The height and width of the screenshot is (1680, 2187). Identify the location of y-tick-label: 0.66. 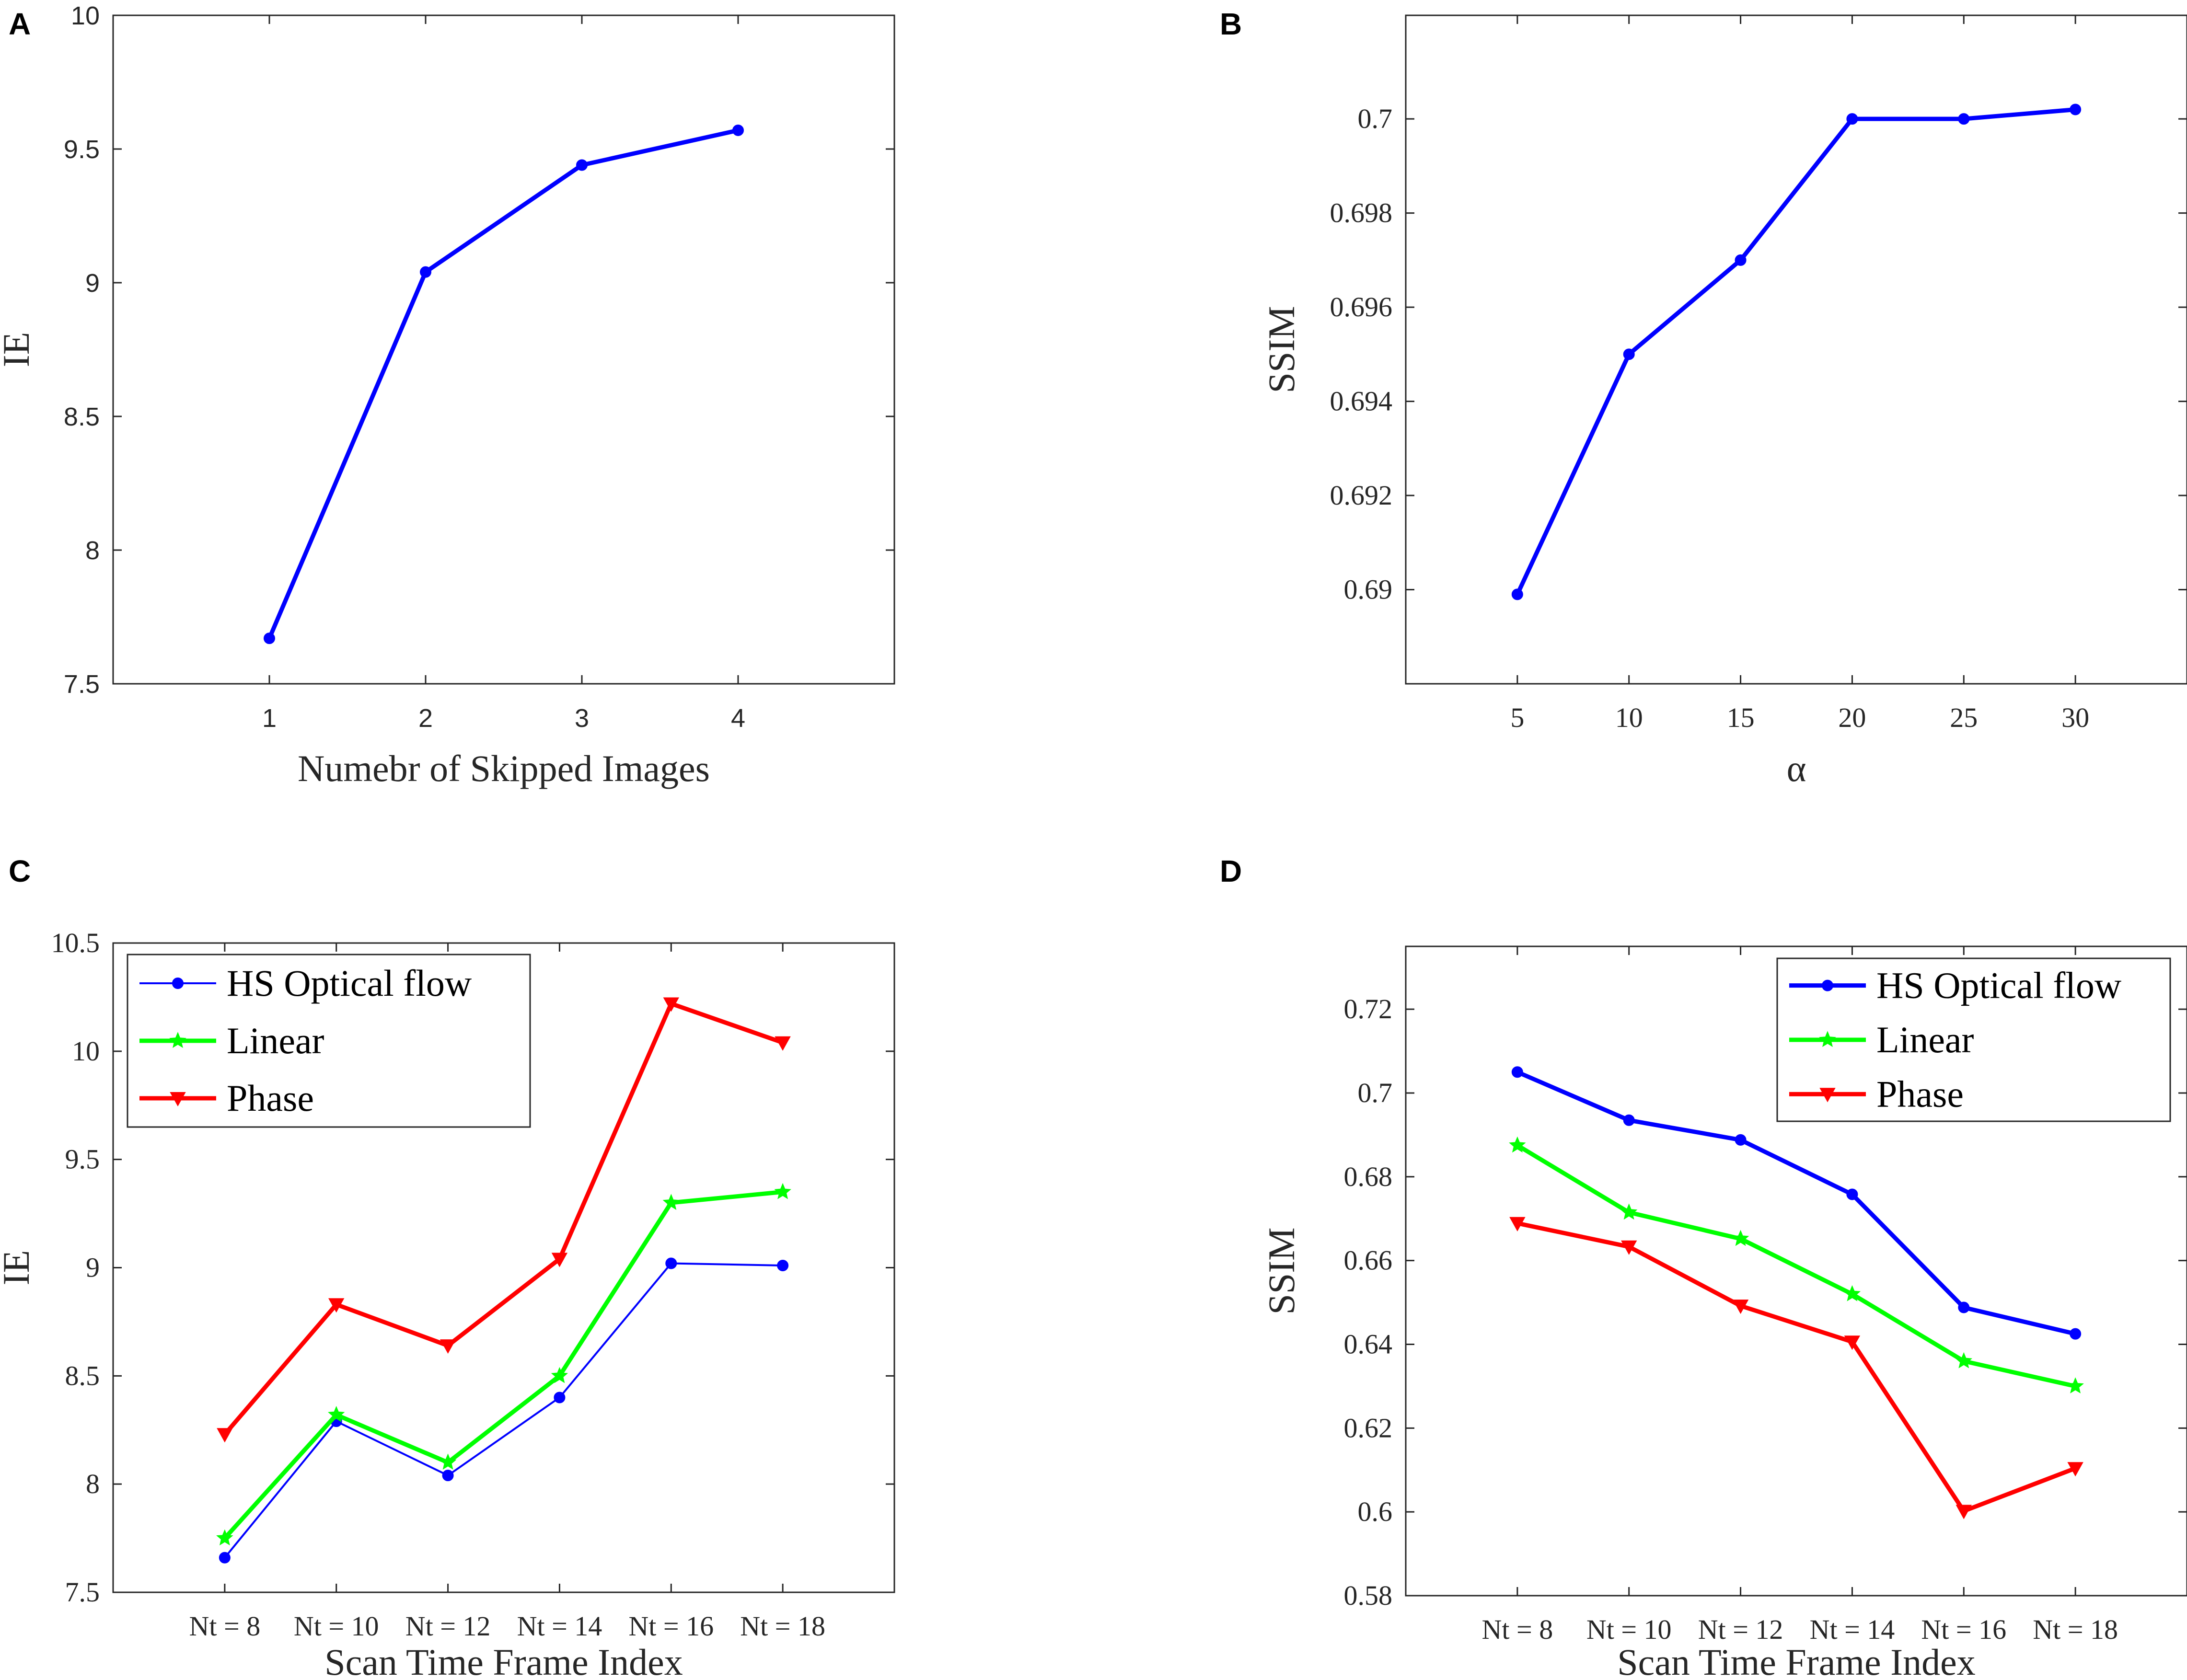
(1368, 1260).